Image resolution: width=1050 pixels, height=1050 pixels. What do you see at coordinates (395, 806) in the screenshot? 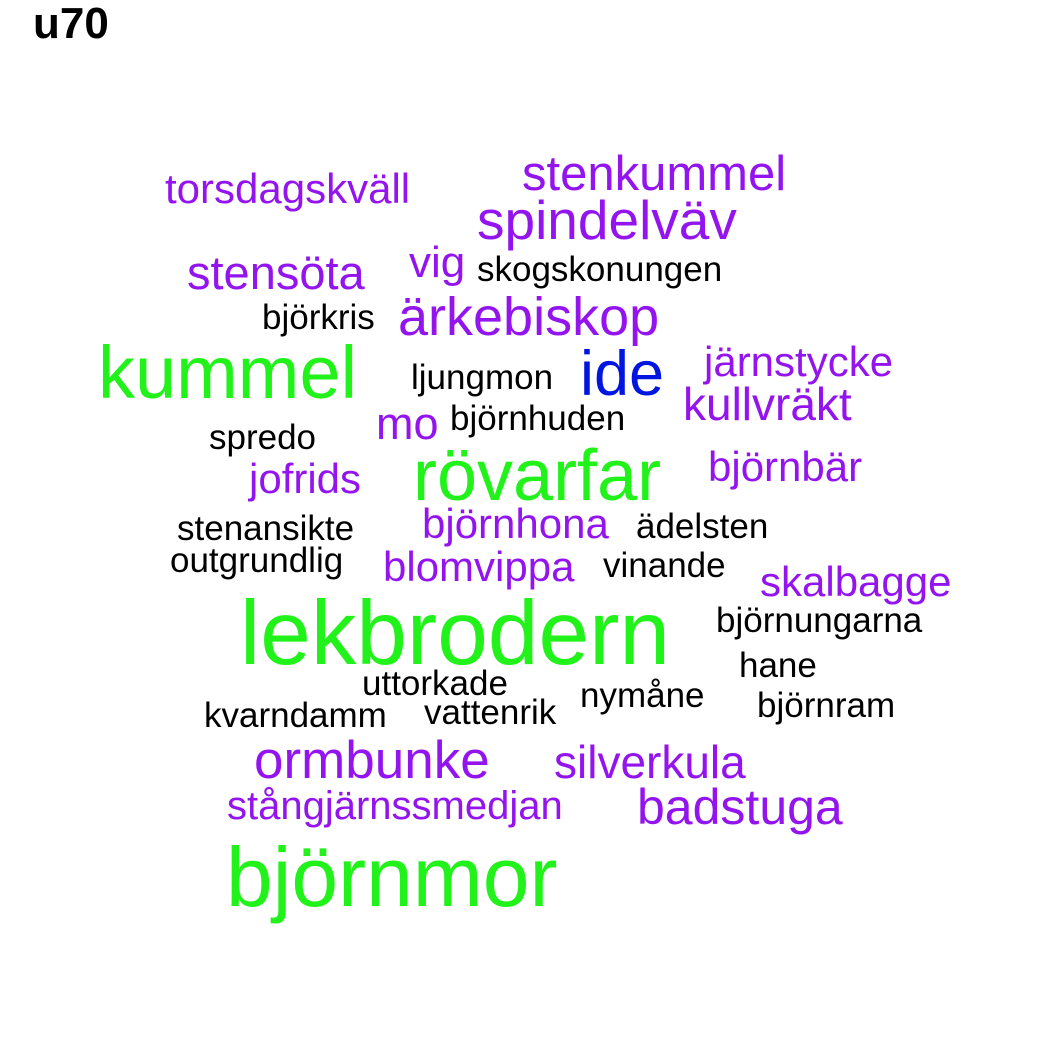
I see `word-stangjarnssmedjan: stångjärnssmedjan` at bounding box center [395, 806].